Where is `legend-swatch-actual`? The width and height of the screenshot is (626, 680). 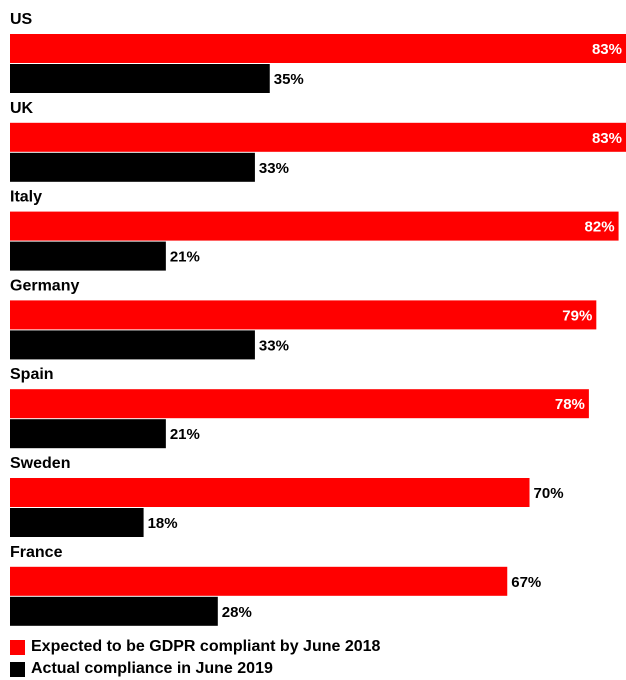
legend-swatch-actual is located at coordinates (17, 669).